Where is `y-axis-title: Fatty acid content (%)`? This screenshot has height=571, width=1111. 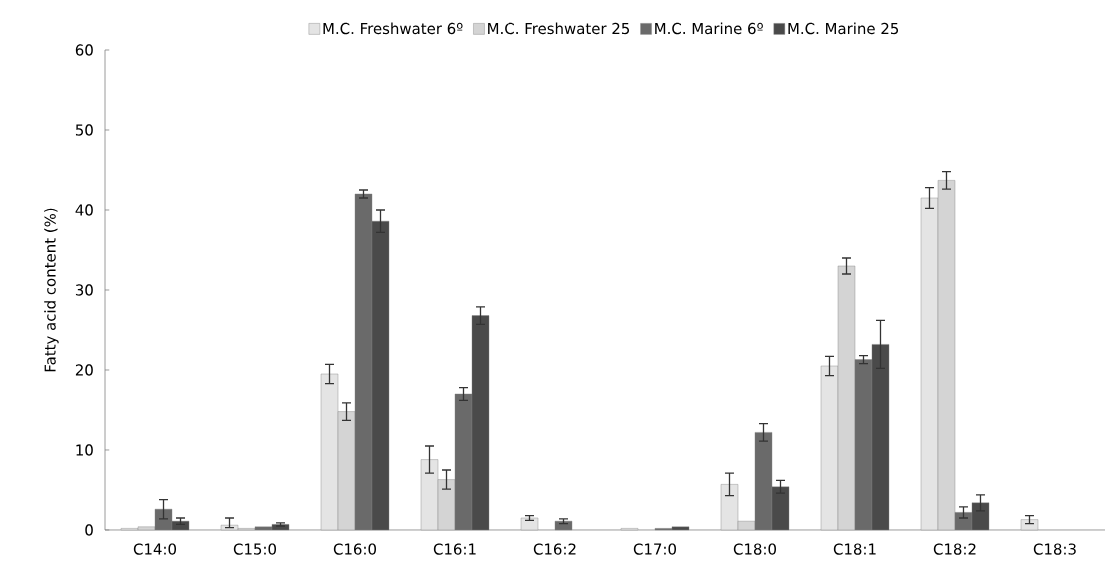 y-axis-title: Fatty acid content (%) is located at coordinates (51, 290).